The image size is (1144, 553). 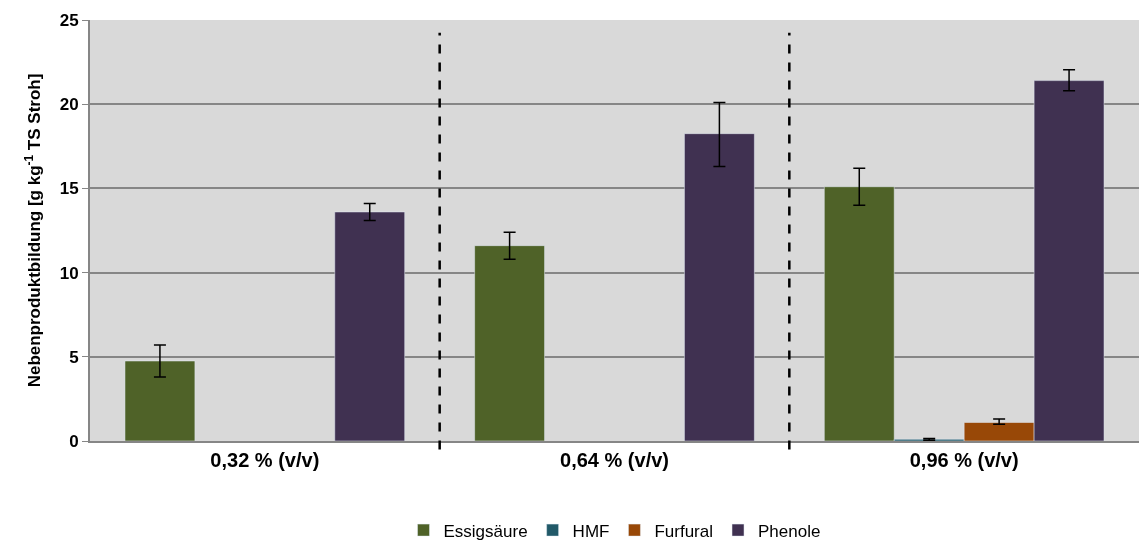 I want to click on x-tick-label: 0,96 % (v/v), so click(x=964, y=460).